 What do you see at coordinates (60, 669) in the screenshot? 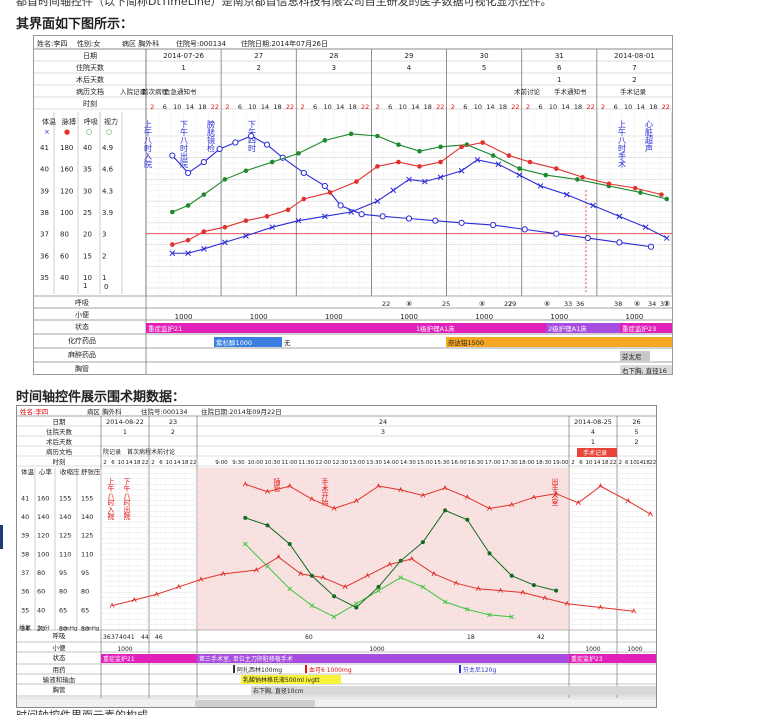
I see `bottom-row-label: 用药` at bounding box center [60, 669].